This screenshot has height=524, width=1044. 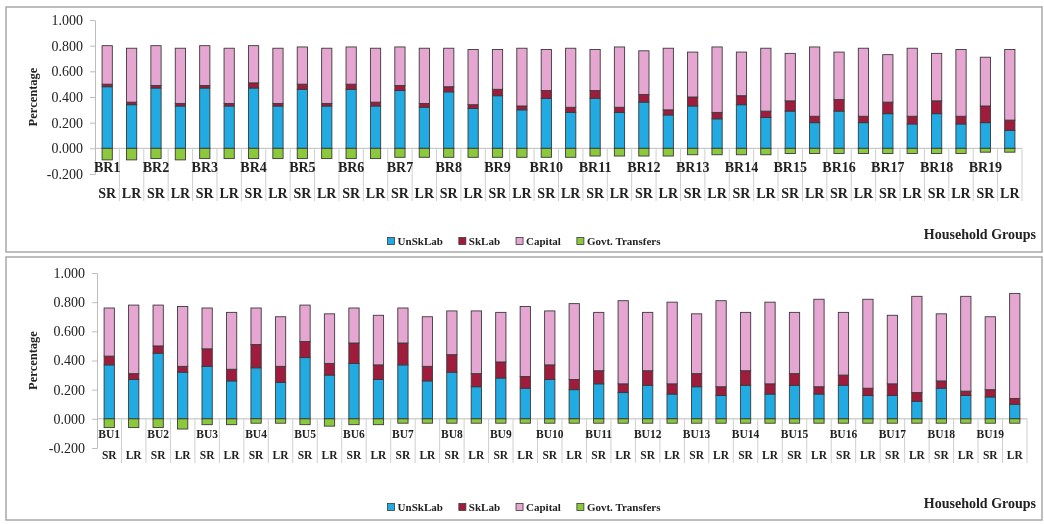 I want to click on x-tick-label: BU13 SR, so click(x=696, y=445).